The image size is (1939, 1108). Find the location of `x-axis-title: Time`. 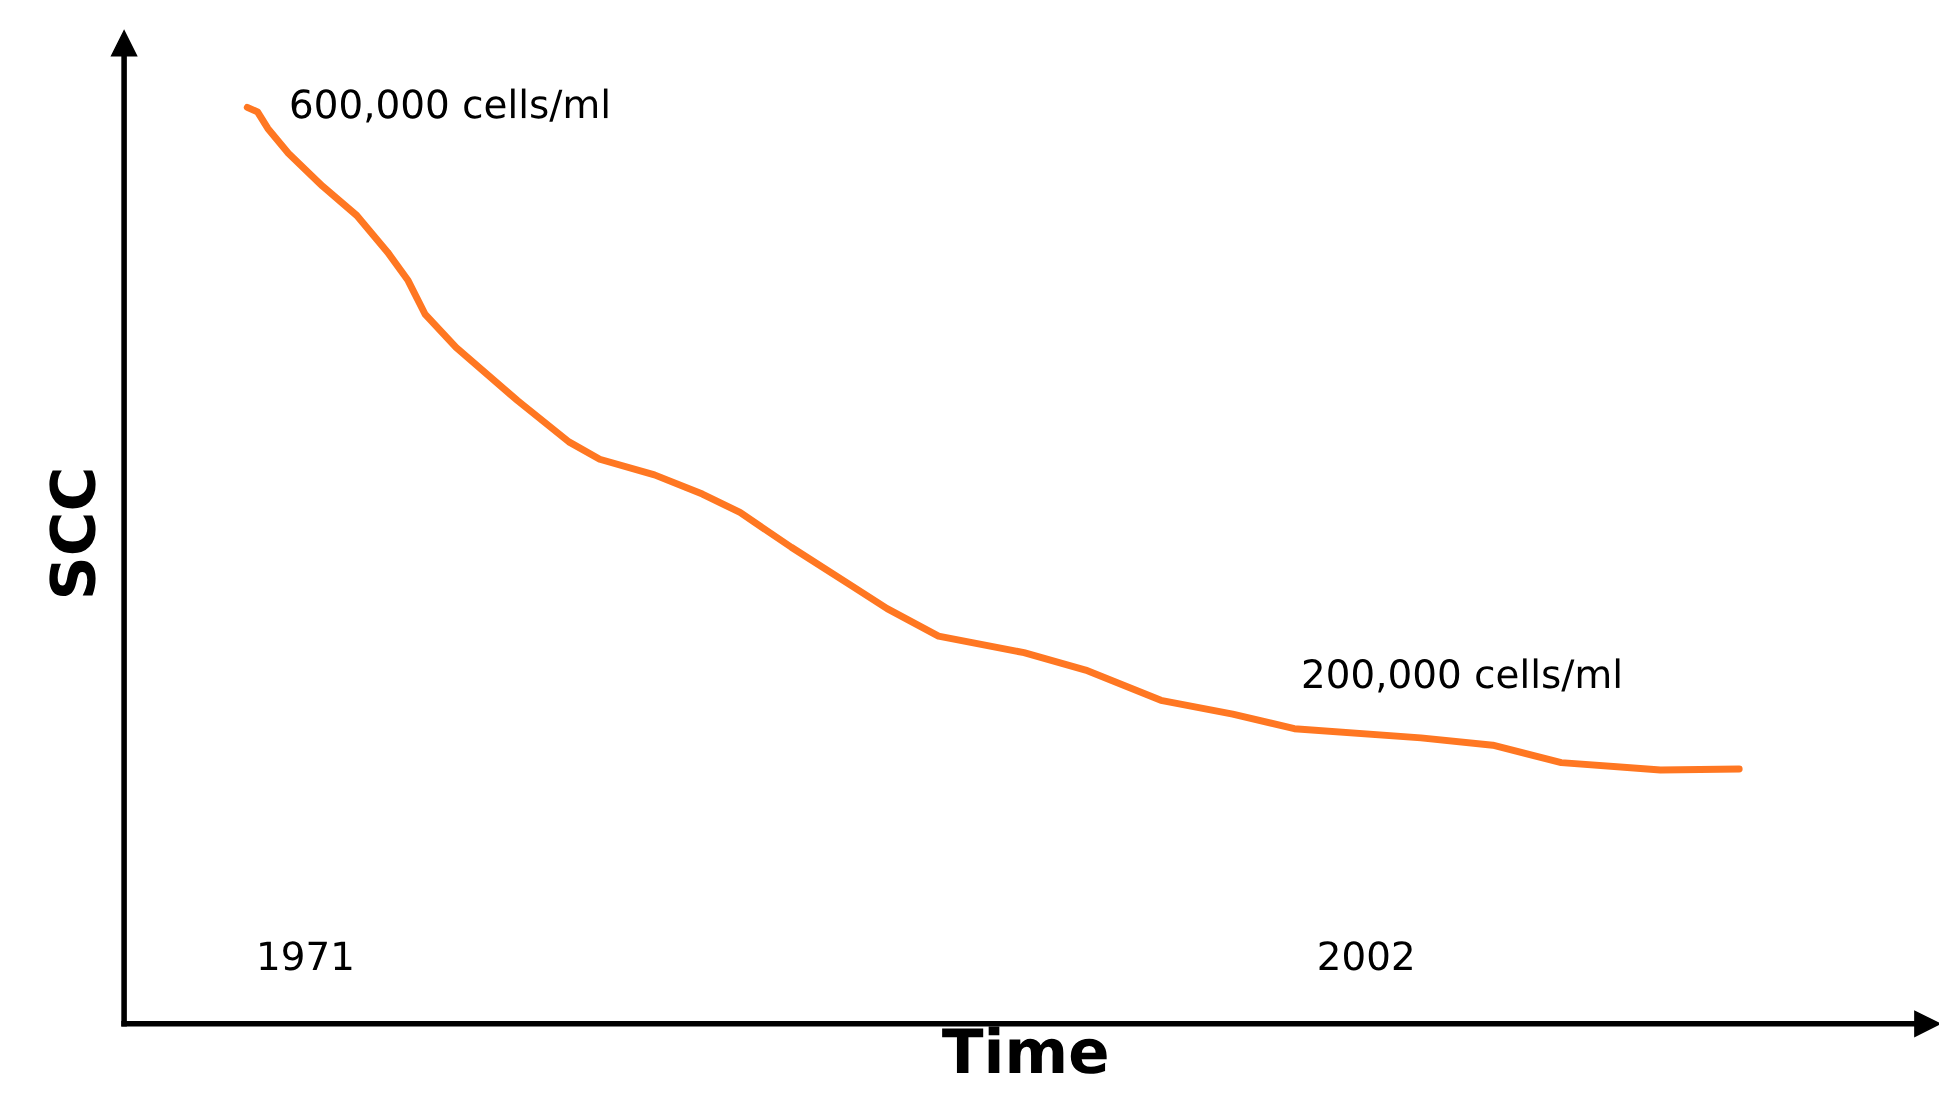

x-axis-title: Time is located at coordinates (1024, 1050).